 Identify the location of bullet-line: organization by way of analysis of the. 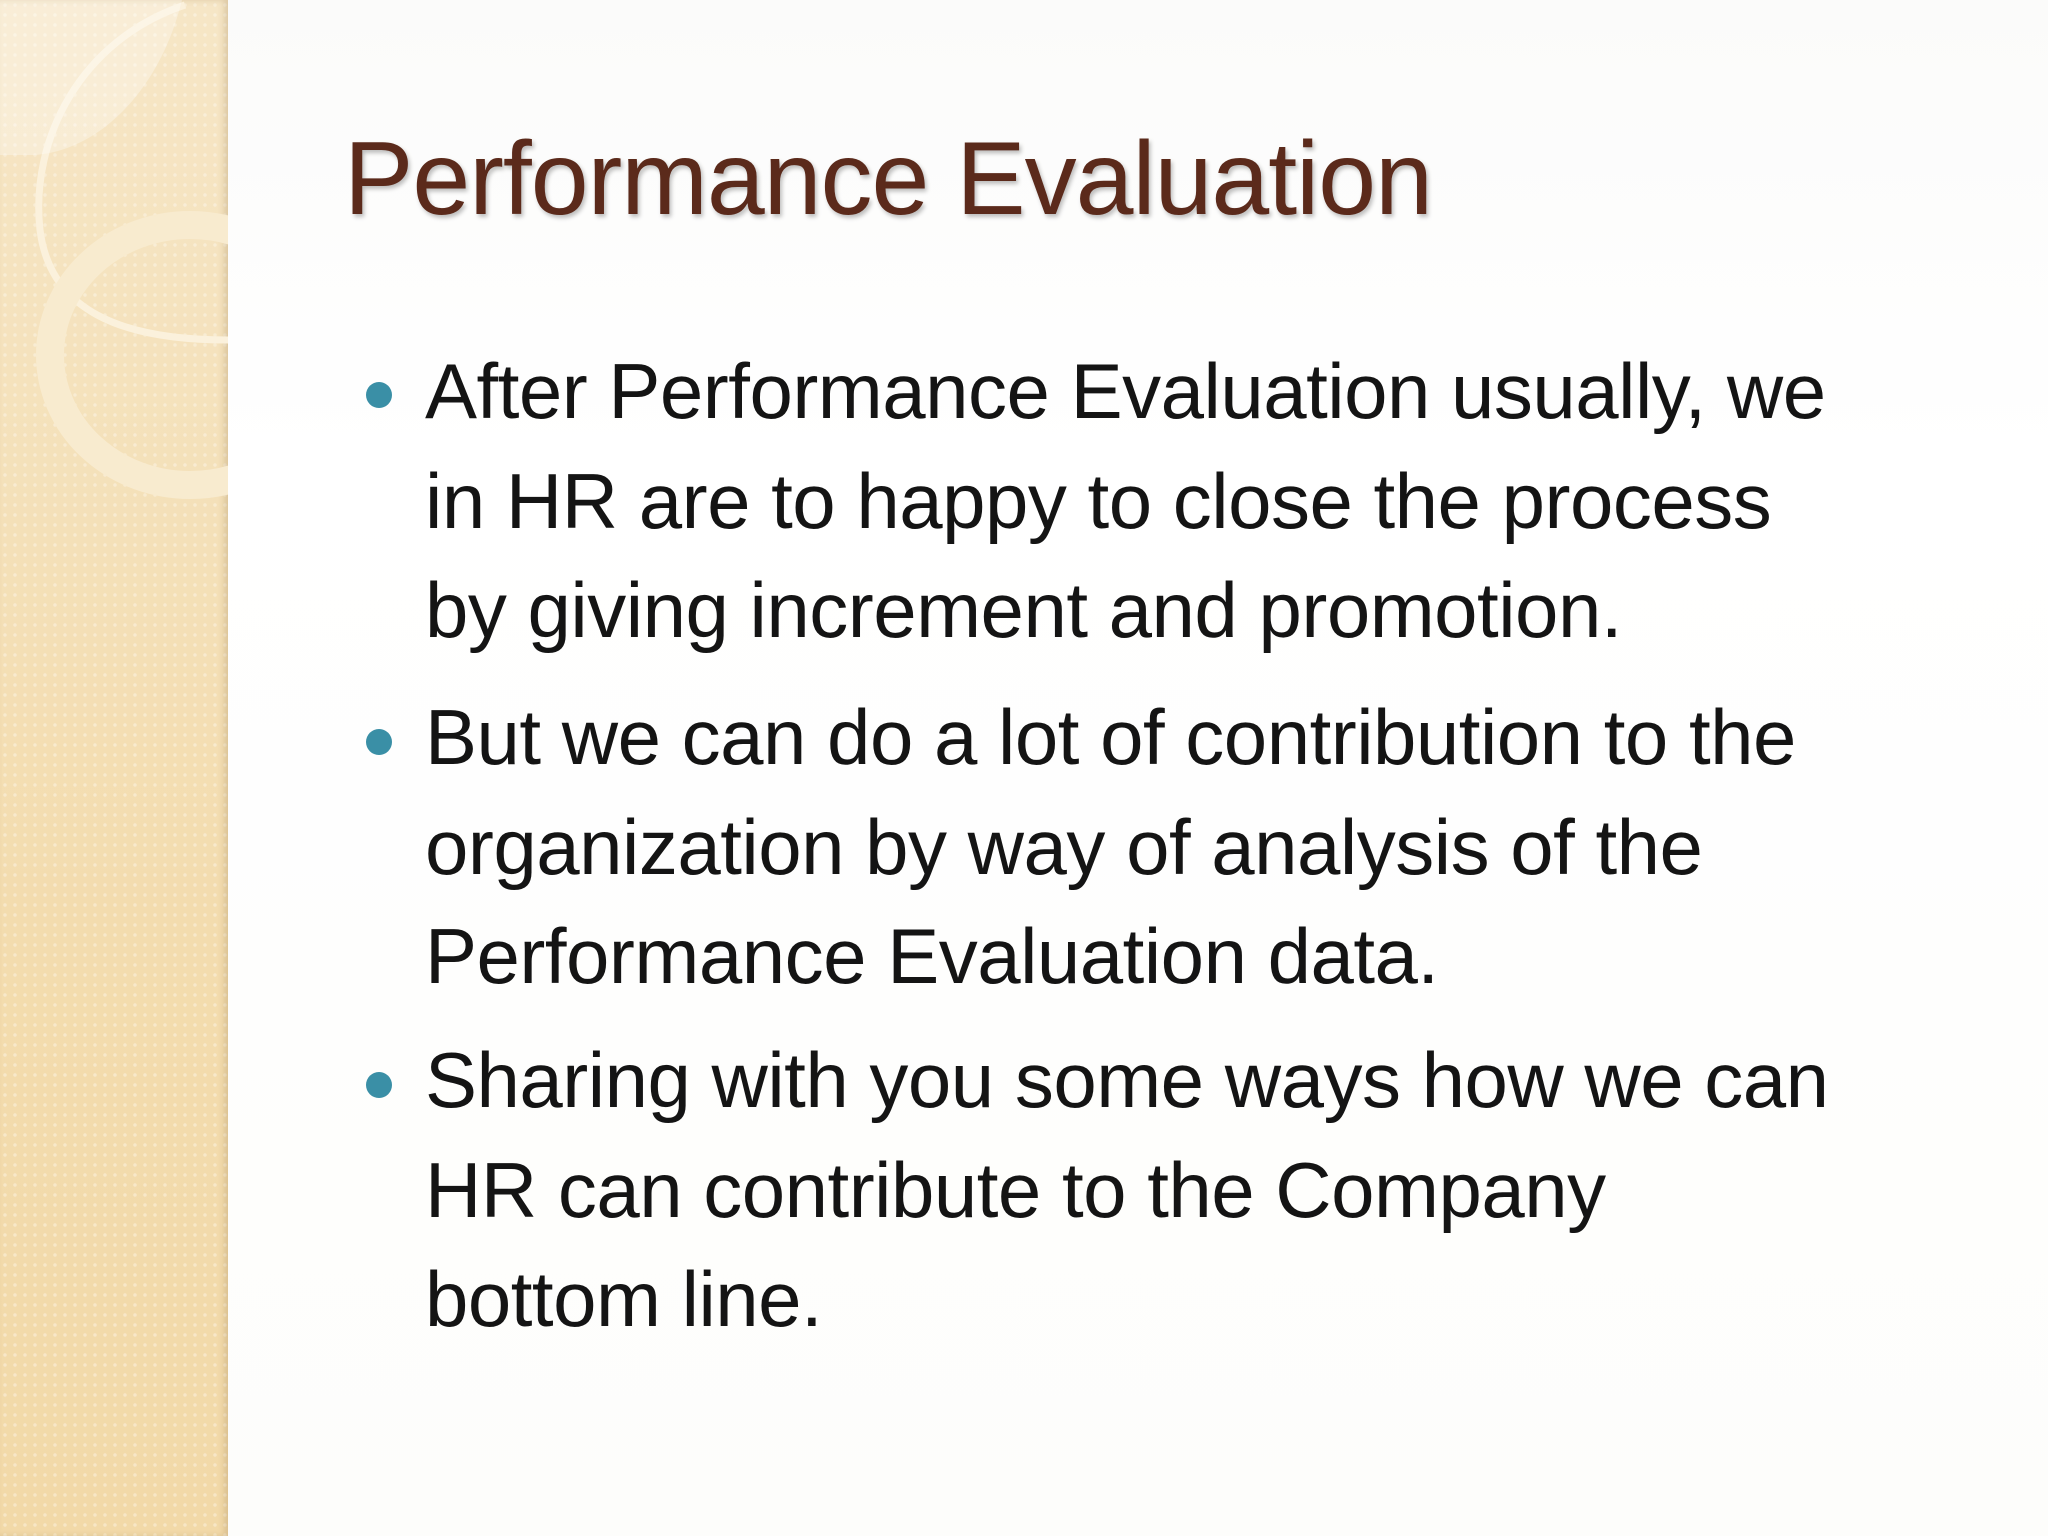
(1064, 847).